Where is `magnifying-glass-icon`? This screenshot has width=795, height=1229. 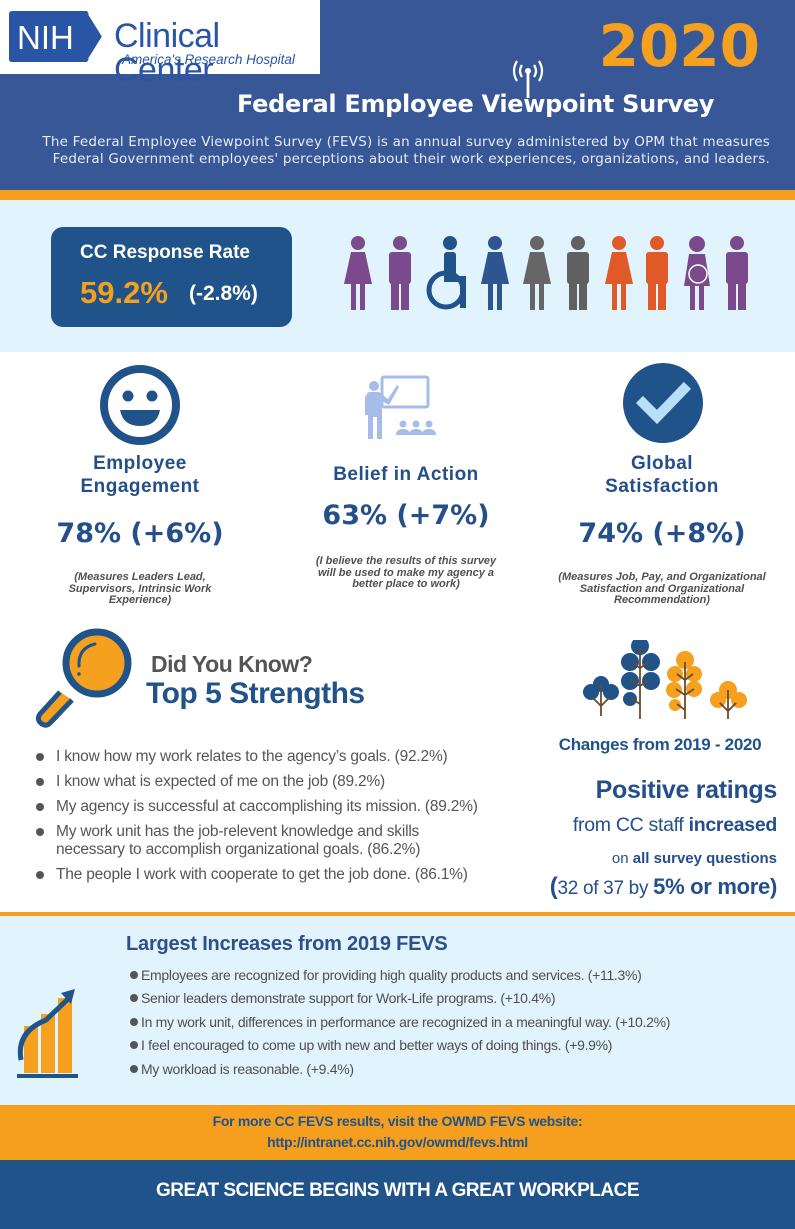 magnifying-glass-icon is located at coordinates (83, 678).